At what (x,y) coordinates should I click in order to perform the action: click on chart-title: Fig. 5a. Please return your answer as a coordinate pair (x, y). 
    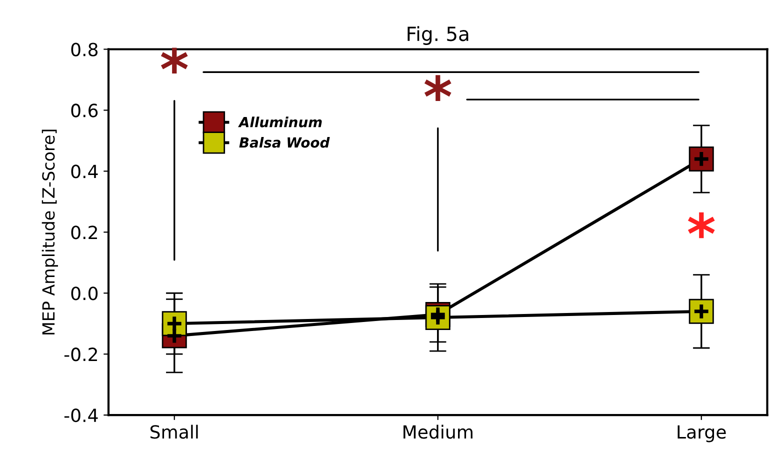
    Looking at the image, I should click on (438, 35).